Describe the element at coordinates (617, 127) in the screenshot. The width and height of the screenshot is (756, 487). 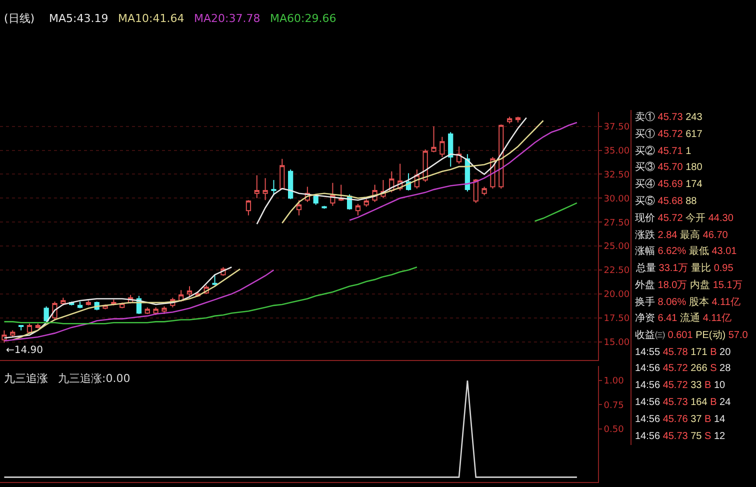
I see `y-tick-label: 37.50` at that location.